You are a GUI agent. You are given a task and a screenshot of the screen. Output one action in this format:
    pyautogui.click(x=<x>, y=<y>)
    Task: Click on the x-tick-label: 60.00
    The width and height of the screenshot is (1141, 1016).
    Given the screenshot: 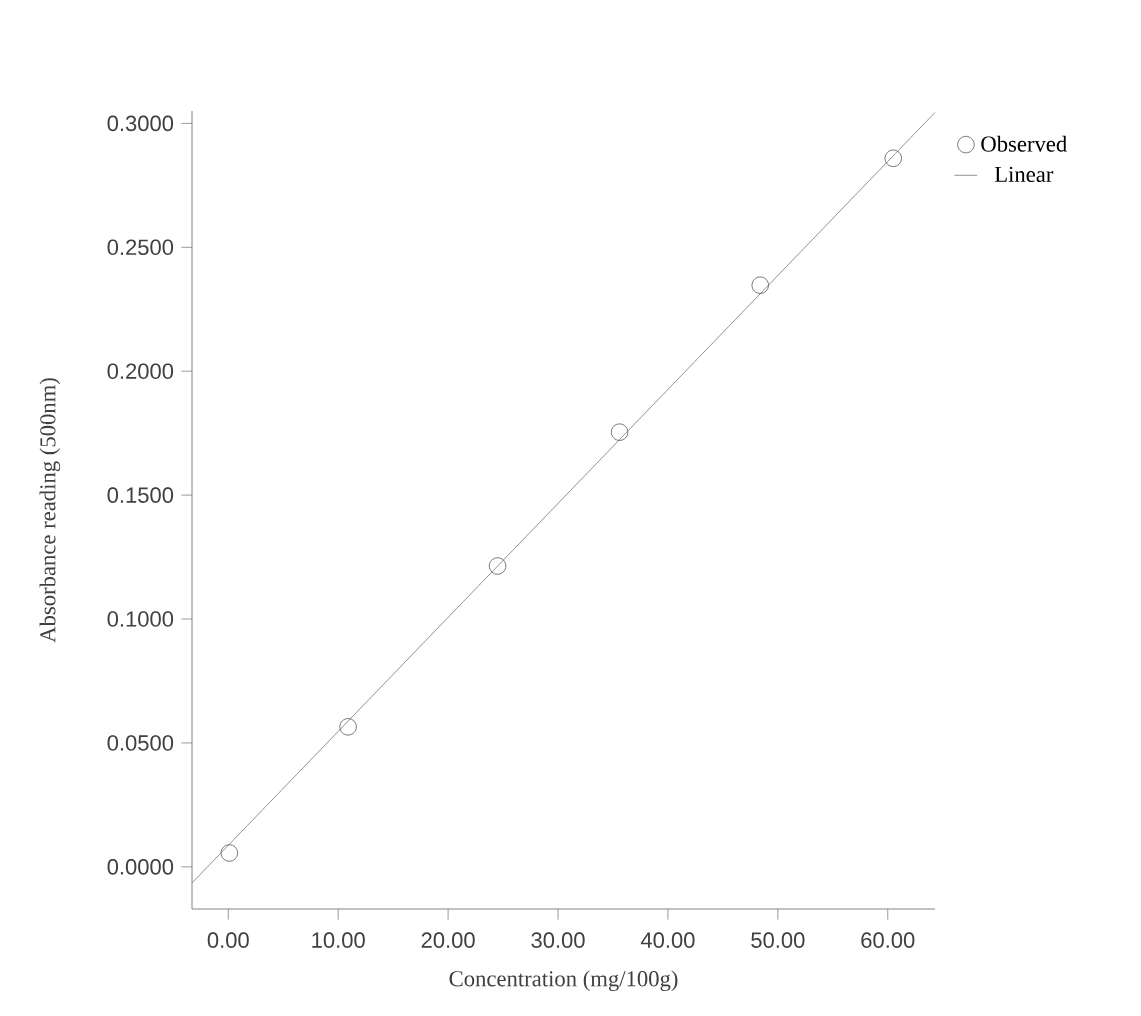 What is the action you would take?
    pyautogui.click(x=888, y=940)
    